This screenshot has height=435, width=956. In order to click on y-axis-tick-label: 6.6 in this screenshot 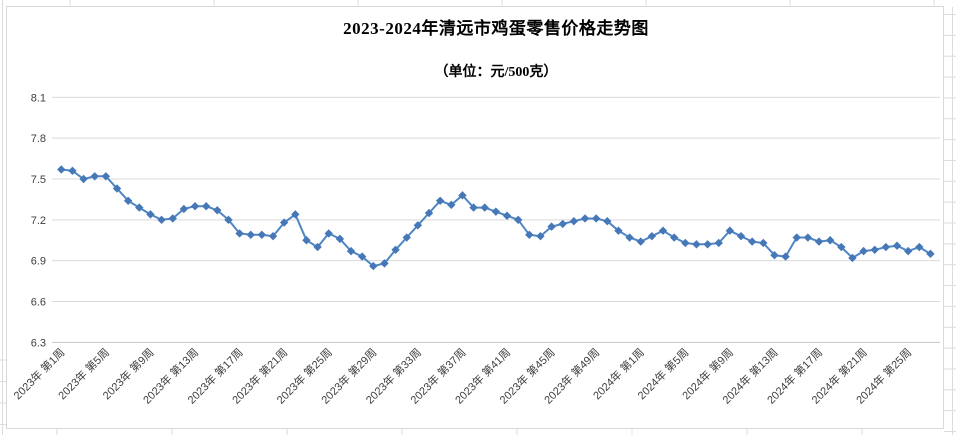, I will do `click(38, 302)`.